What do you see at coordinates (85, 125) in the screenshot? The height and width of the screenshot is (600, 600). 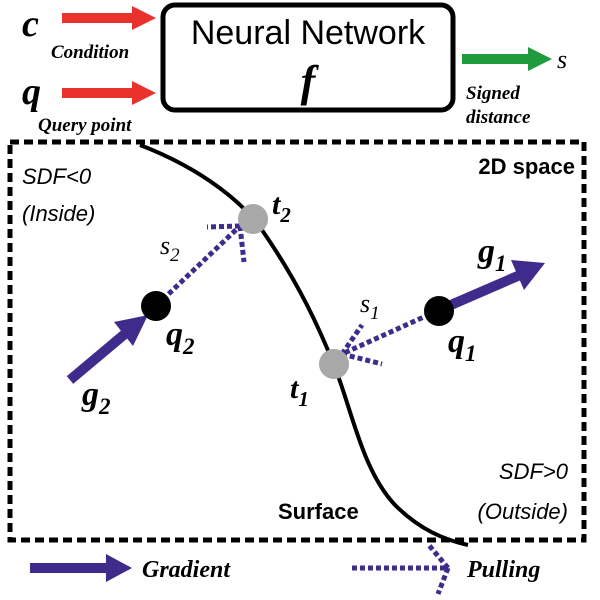 I see `query-label: Query point` at bounding box center [85, 125].